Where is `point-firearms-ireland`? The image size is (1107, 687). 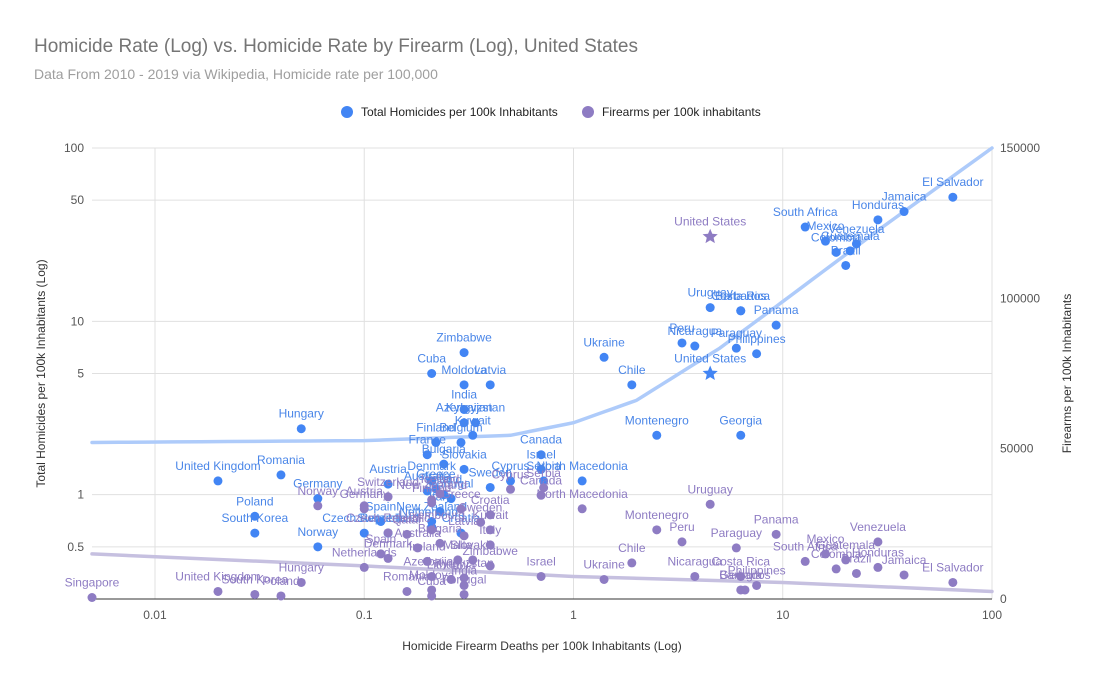
point-firearms-ireland is located at coordinates (427, 561).